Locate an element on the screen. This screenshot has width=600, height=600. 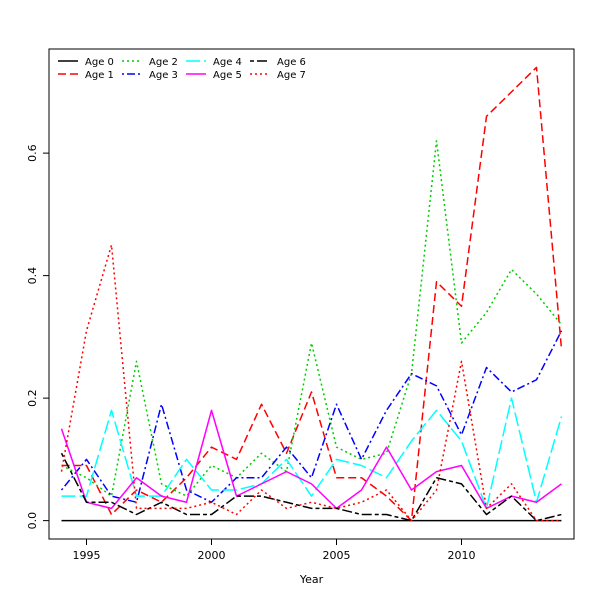
legend-label-2: Age 2 is located at coordinates (163, 62).